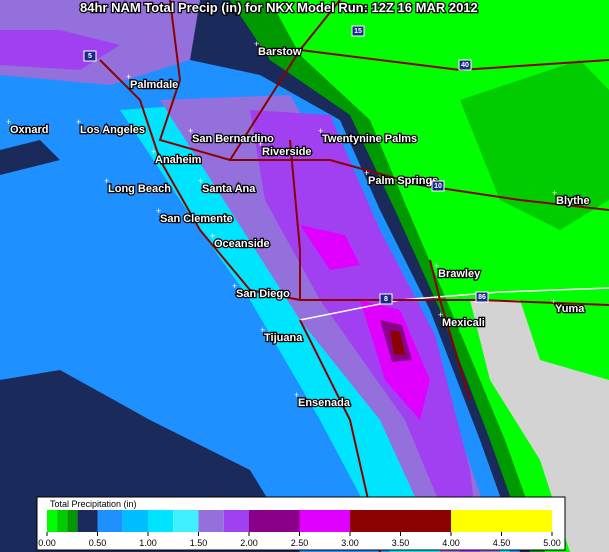 This screenshot has width=609, height=552. What do you see at coordinates (401, 543) in the screenshot?
I see `legend-tick-label: 3.50` at bounding box center [401, 543].